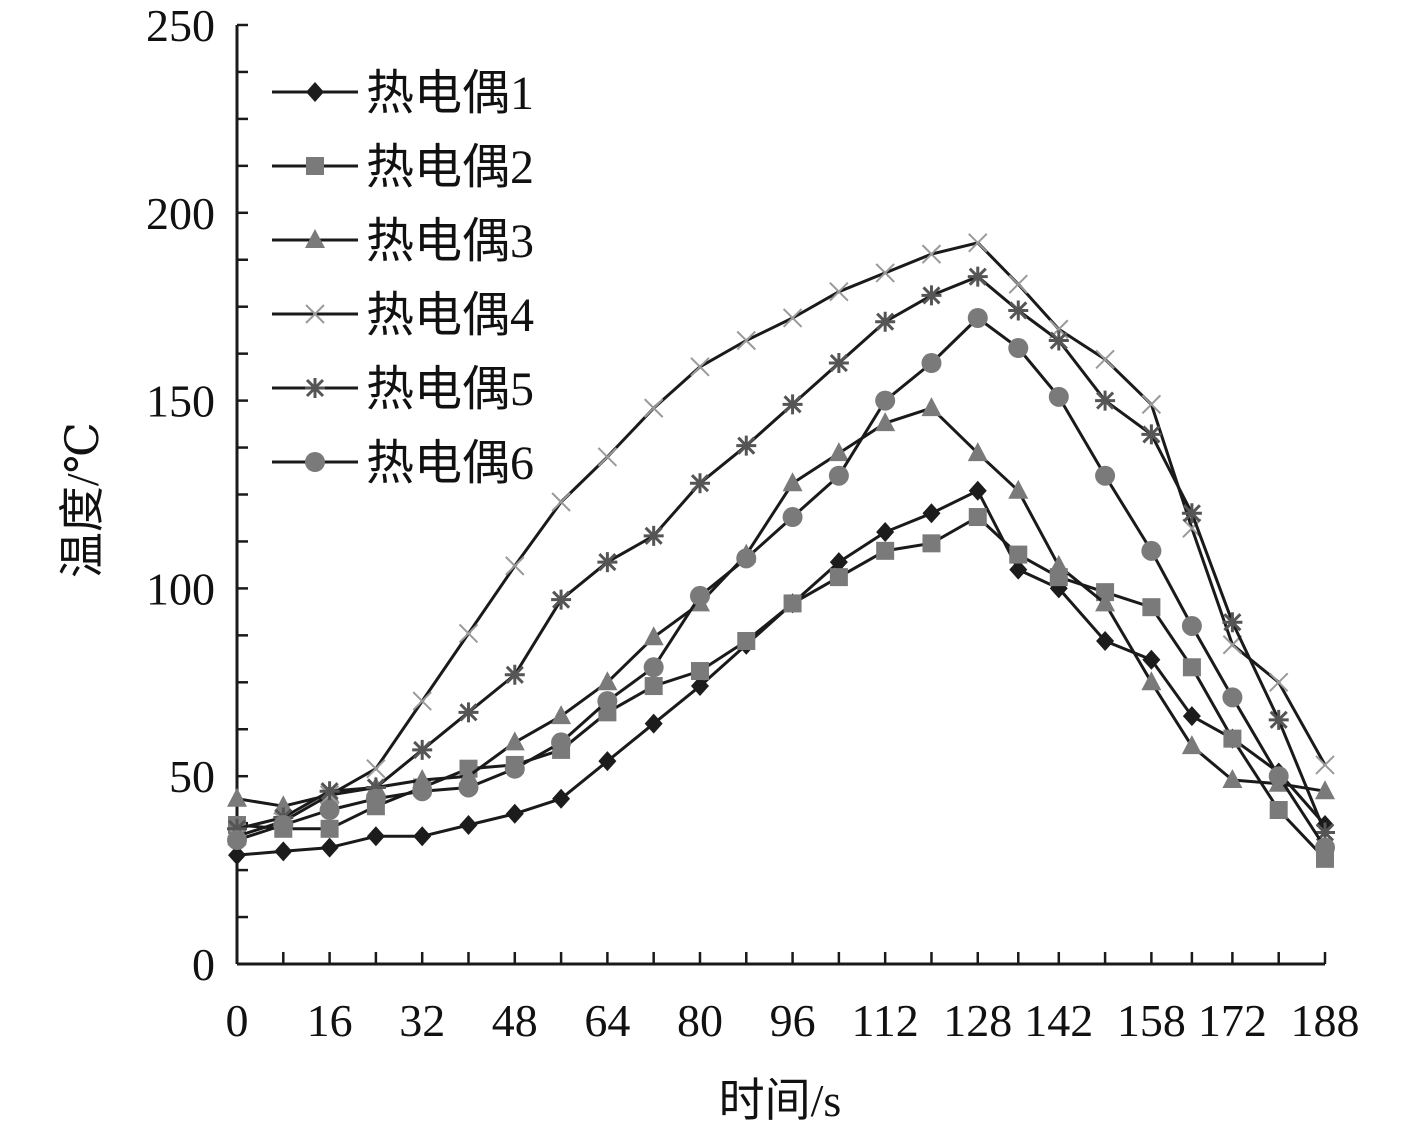 This screenshot has width=1417, height=1134. Describe the element at coordinates (1325, 1020) in the screenshot. I see `x-tick-label: 188` at that location.